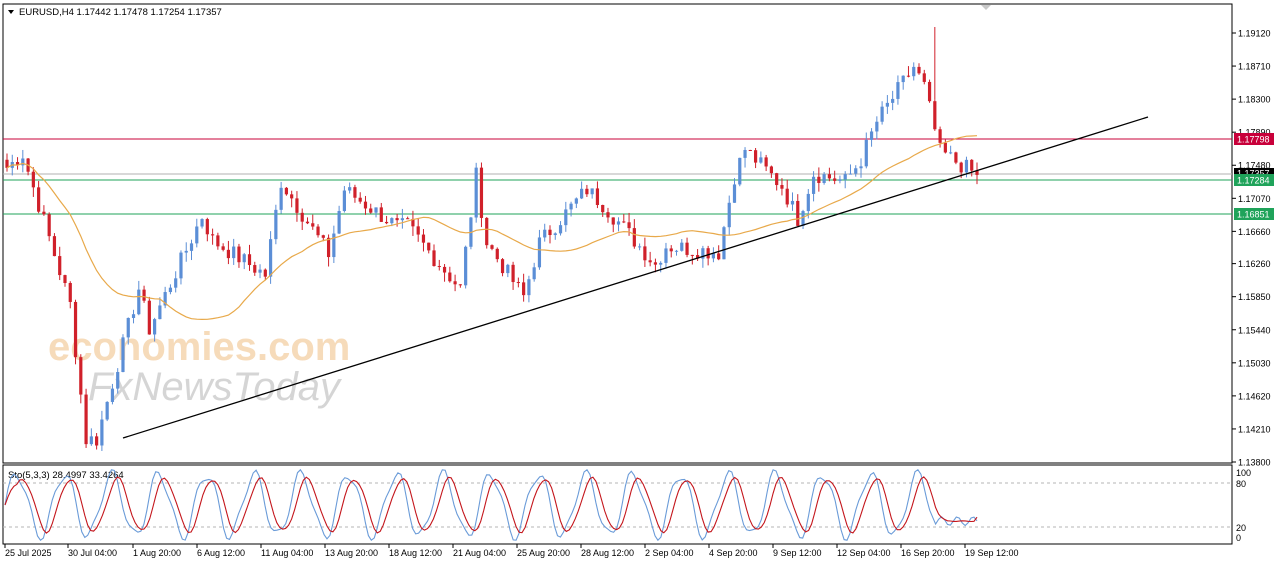  I want to click on y-tick-label: 1.15850, so click(1254, 297).